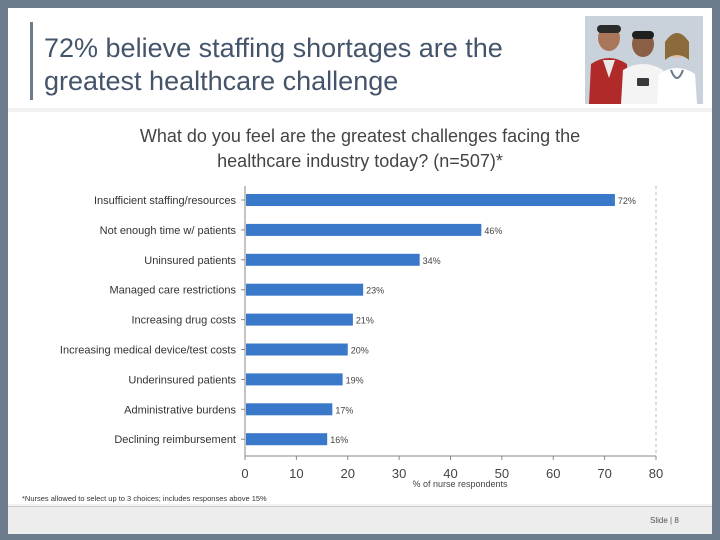 This screenshot has height=540, width=720. What do you see at coordinates (244, 473) in the screenshot?
I see `x-tick-label: 0` at bounding box center [244, 473].